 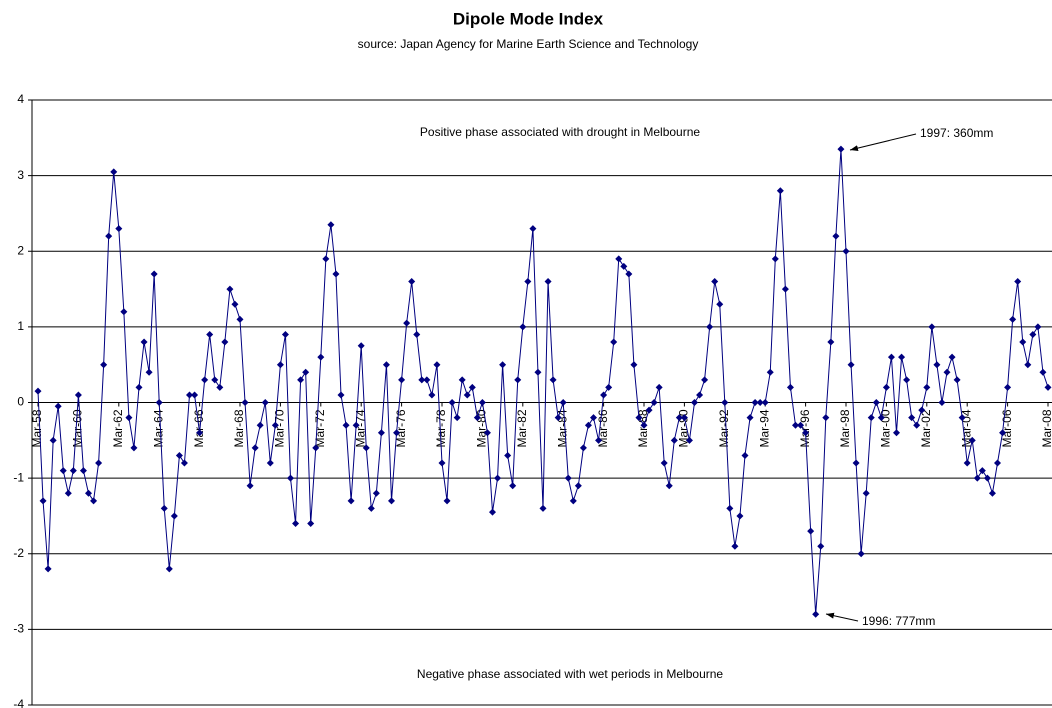 I want to click on x-tick-label: Mar-76, so click(x=401, y=428).